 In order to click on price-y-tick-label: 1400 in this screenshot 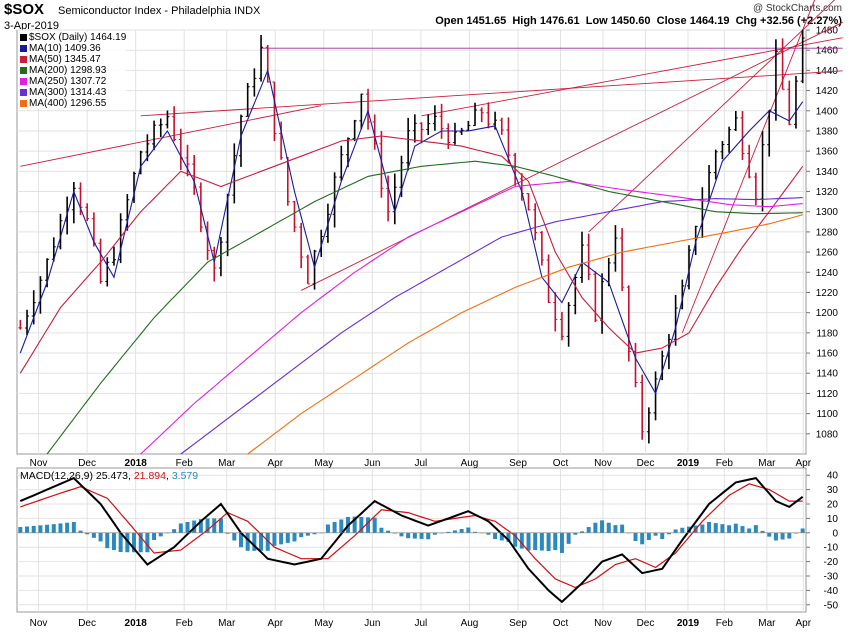, I will do `click(827, 111)`.